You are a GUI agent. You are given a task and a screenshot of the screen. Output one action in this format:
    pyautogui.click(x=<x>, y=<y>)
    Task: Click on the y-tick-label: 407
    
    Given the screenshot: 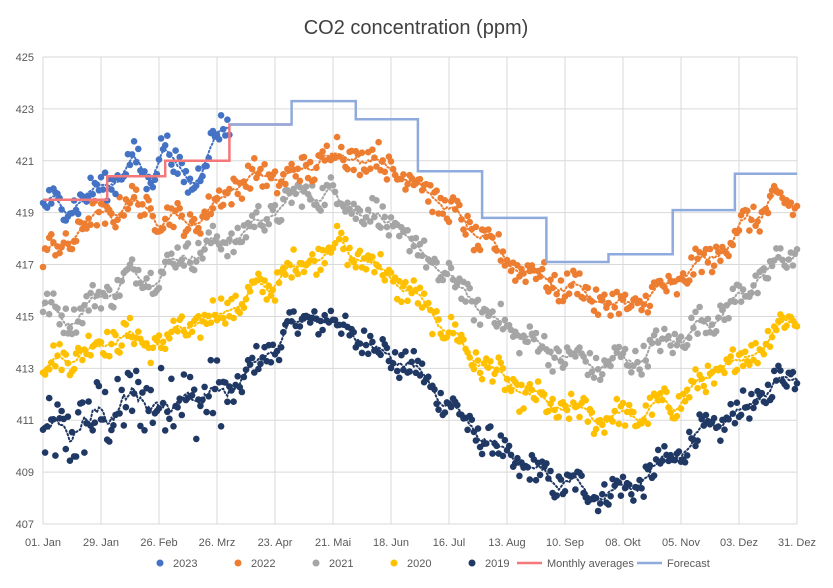 What is the action you would take?
    pyautogui.click(x=25, y=525)
    